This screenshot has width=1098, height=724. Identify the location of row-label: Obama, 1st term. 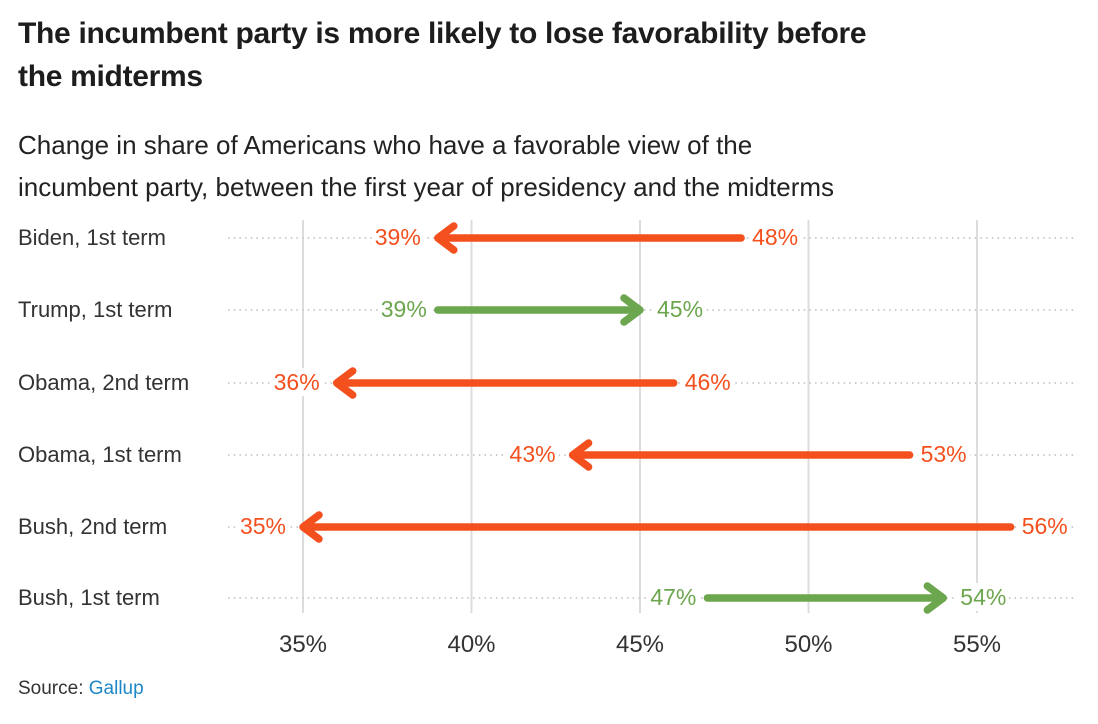
(100, 454).